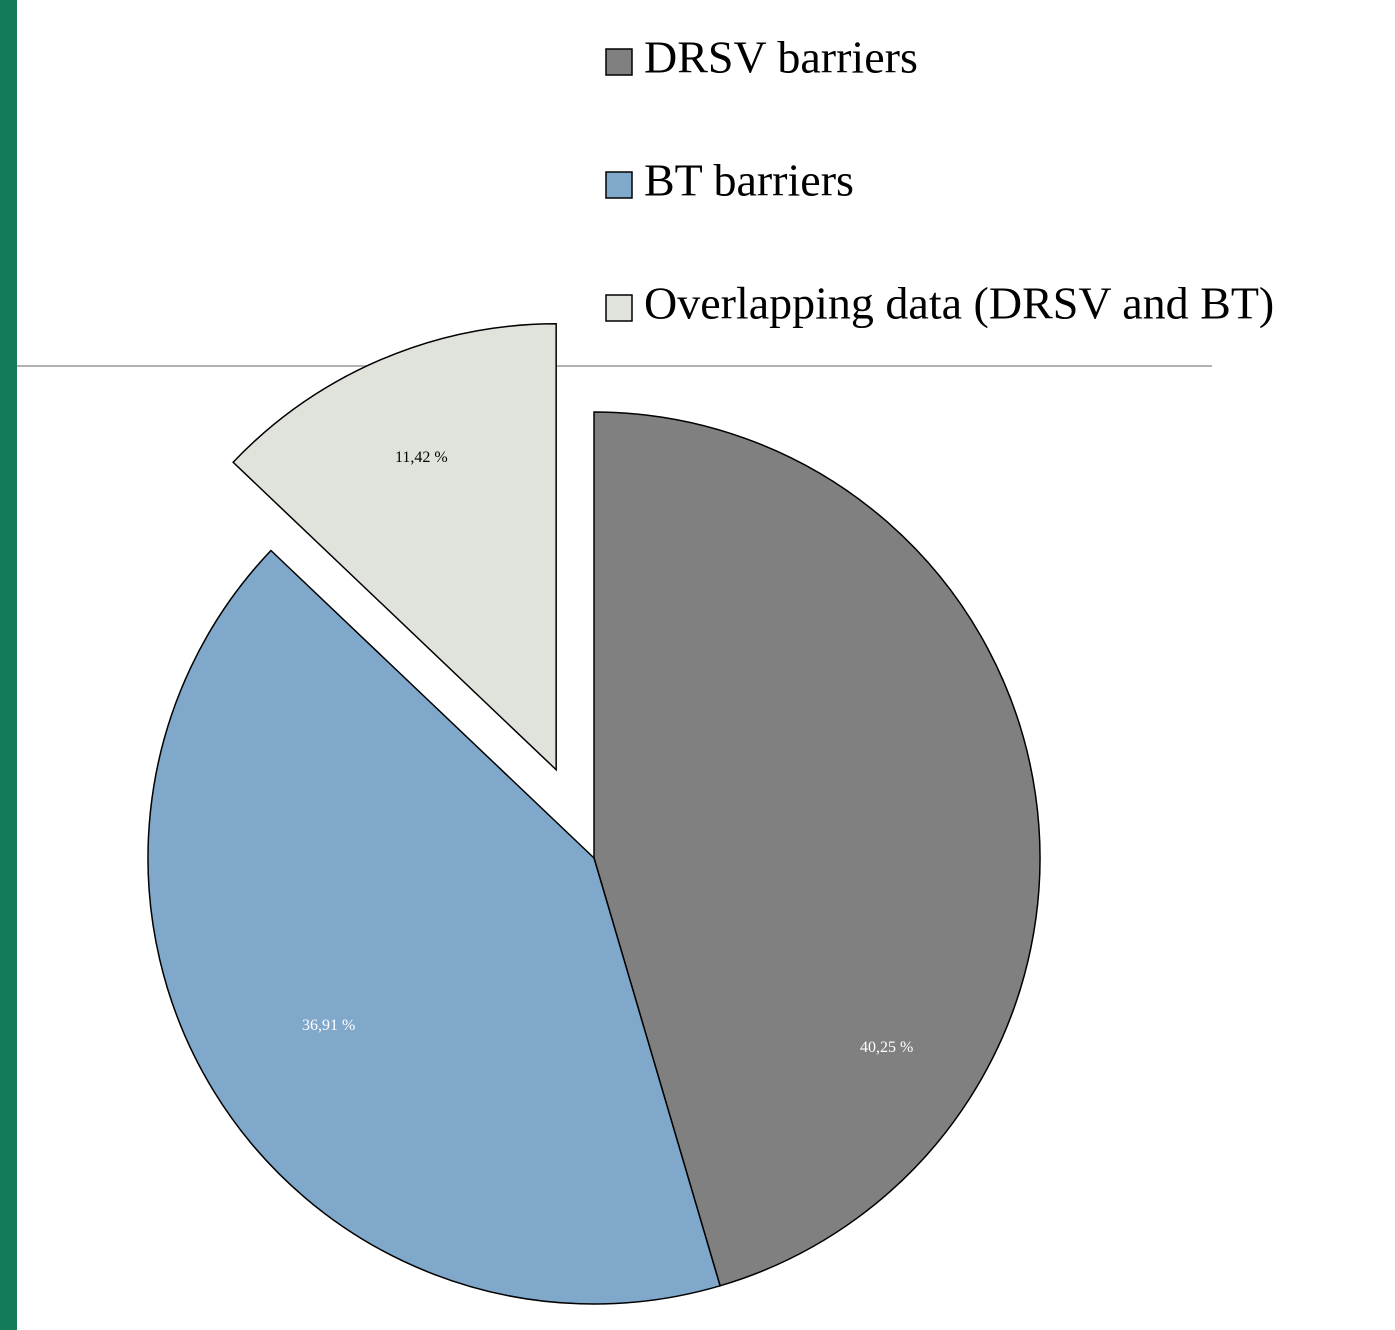 Image resolution: width=1395 pixels, height=1330 pixels. What do you see at coordinates (394, 547) in the screenshot?
I see `pie-slice` at bounding box center [394, 547].